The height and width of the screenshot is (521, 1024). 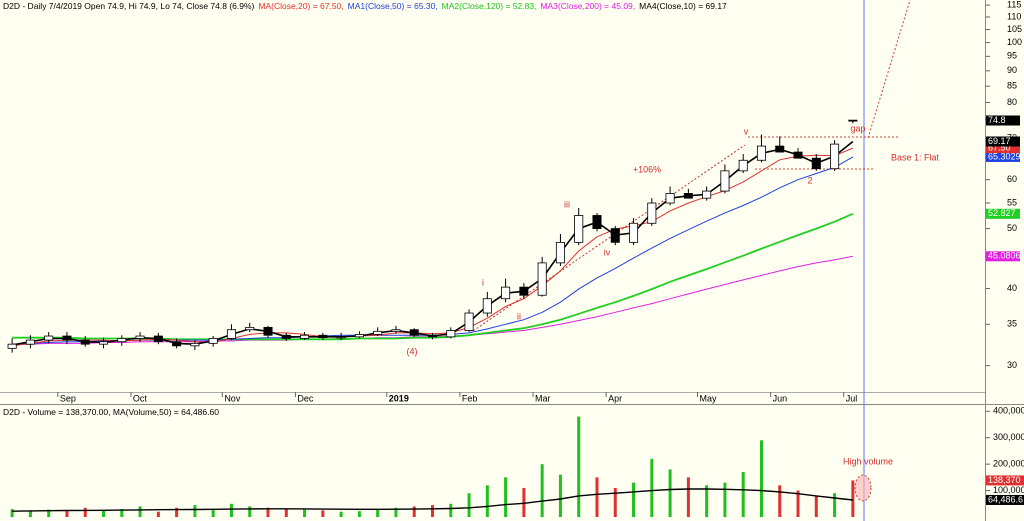 I want to click on y-tick-label: 55, so click(x=1012, y=202).